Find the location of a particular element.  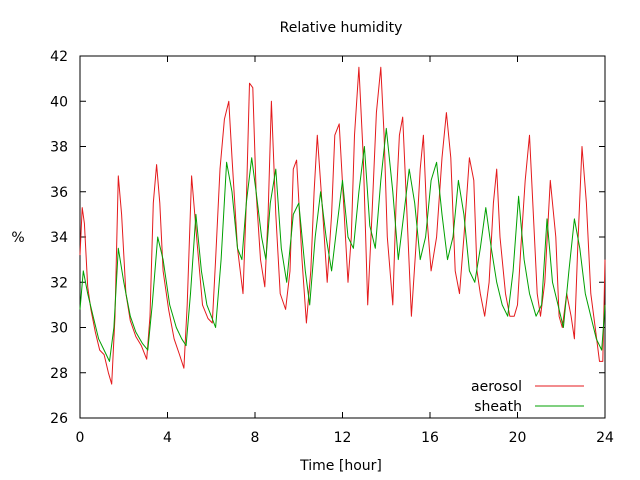

legend-label-aerosol: aerosol is located at coordinates (496, 387).